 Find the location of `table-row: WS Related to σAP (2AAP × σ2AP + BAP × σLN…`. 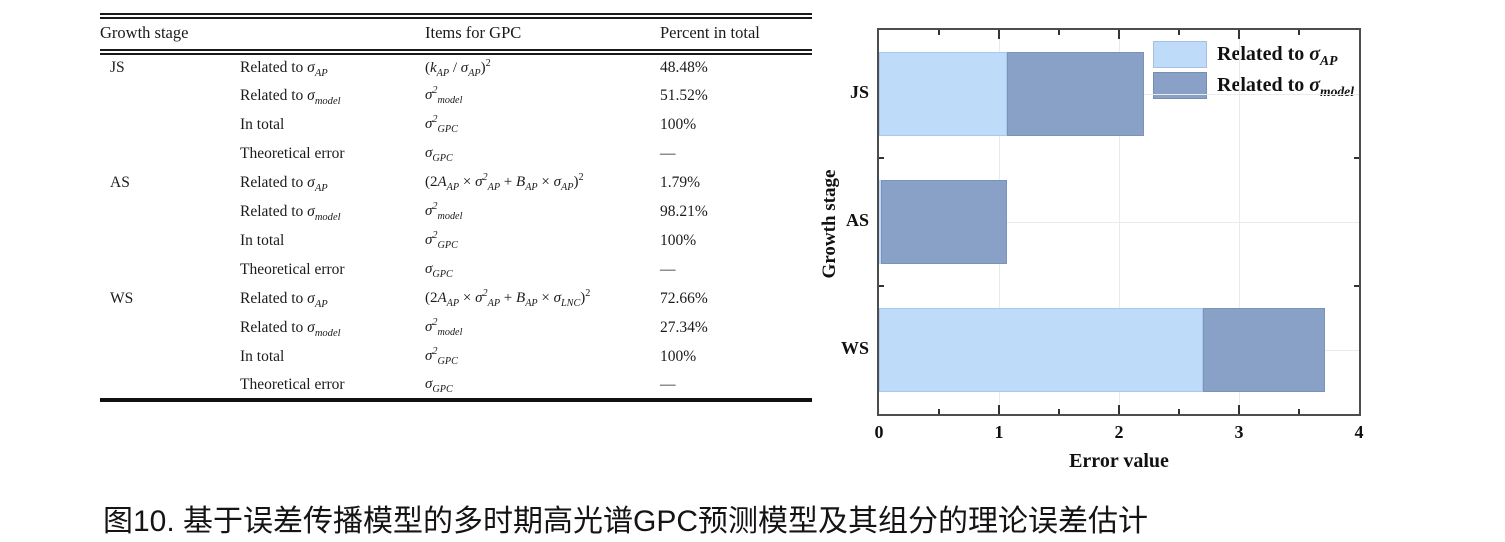

table-row: WS Related to σAP (2AAP × σ2AP + BAP × σLN… is located at coordinates (456, 298).